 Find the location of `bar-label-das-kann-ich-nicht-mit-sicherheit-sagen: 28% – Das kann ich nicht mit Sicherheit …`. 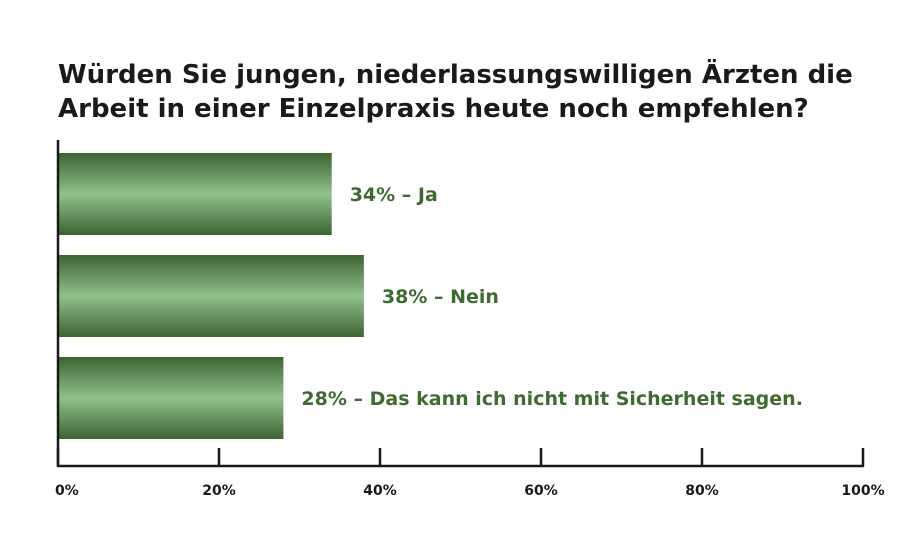

bar-label-das-kann-ich-nicht-mit-sicherheit-sagen: 28% – Das kann ich nicht mit Sicherheit … is located at coordinates (552, 399).